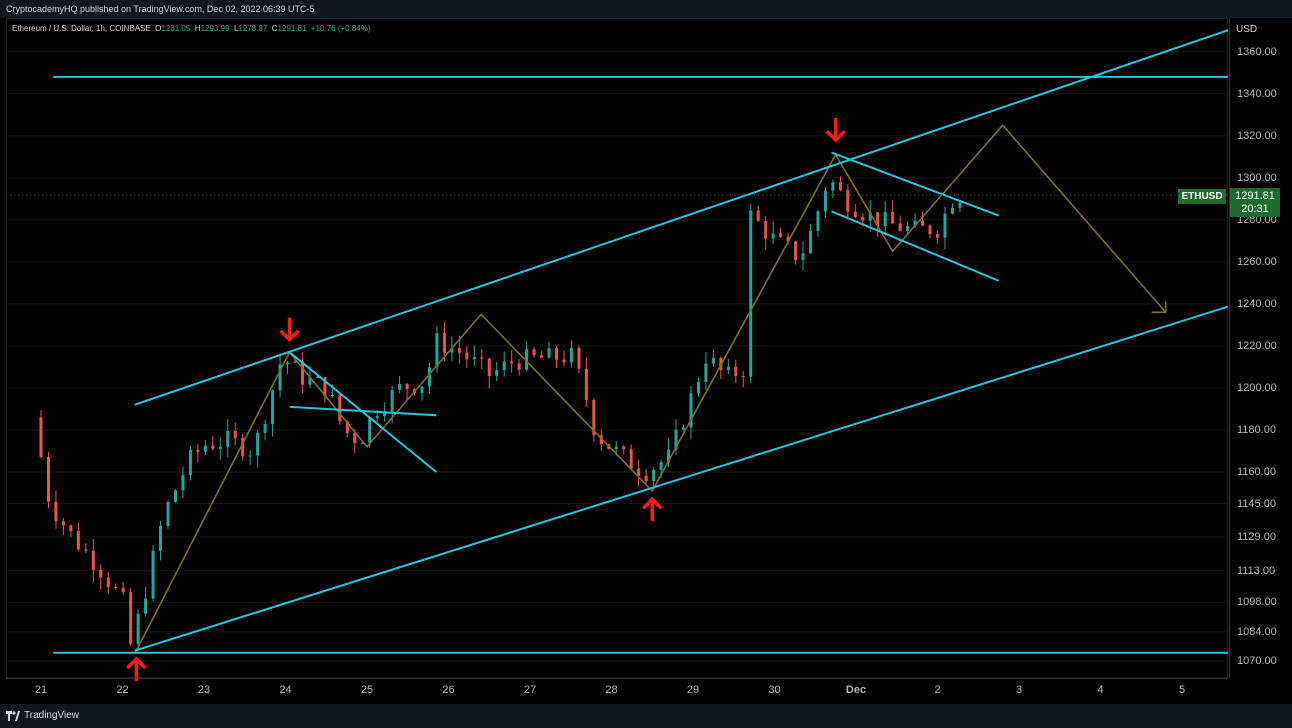 Image resolution: width=1292 pixels, height=728 pixels. Describe the element at coordinates (1255, 209) in the screenshot. I see `bar-countdown: 20:31` at that location.